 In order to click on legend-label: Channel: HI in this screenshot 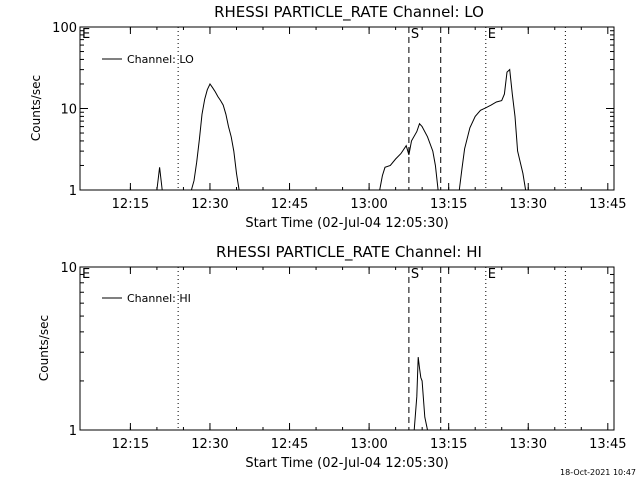, I will do `click(159, 298)`.